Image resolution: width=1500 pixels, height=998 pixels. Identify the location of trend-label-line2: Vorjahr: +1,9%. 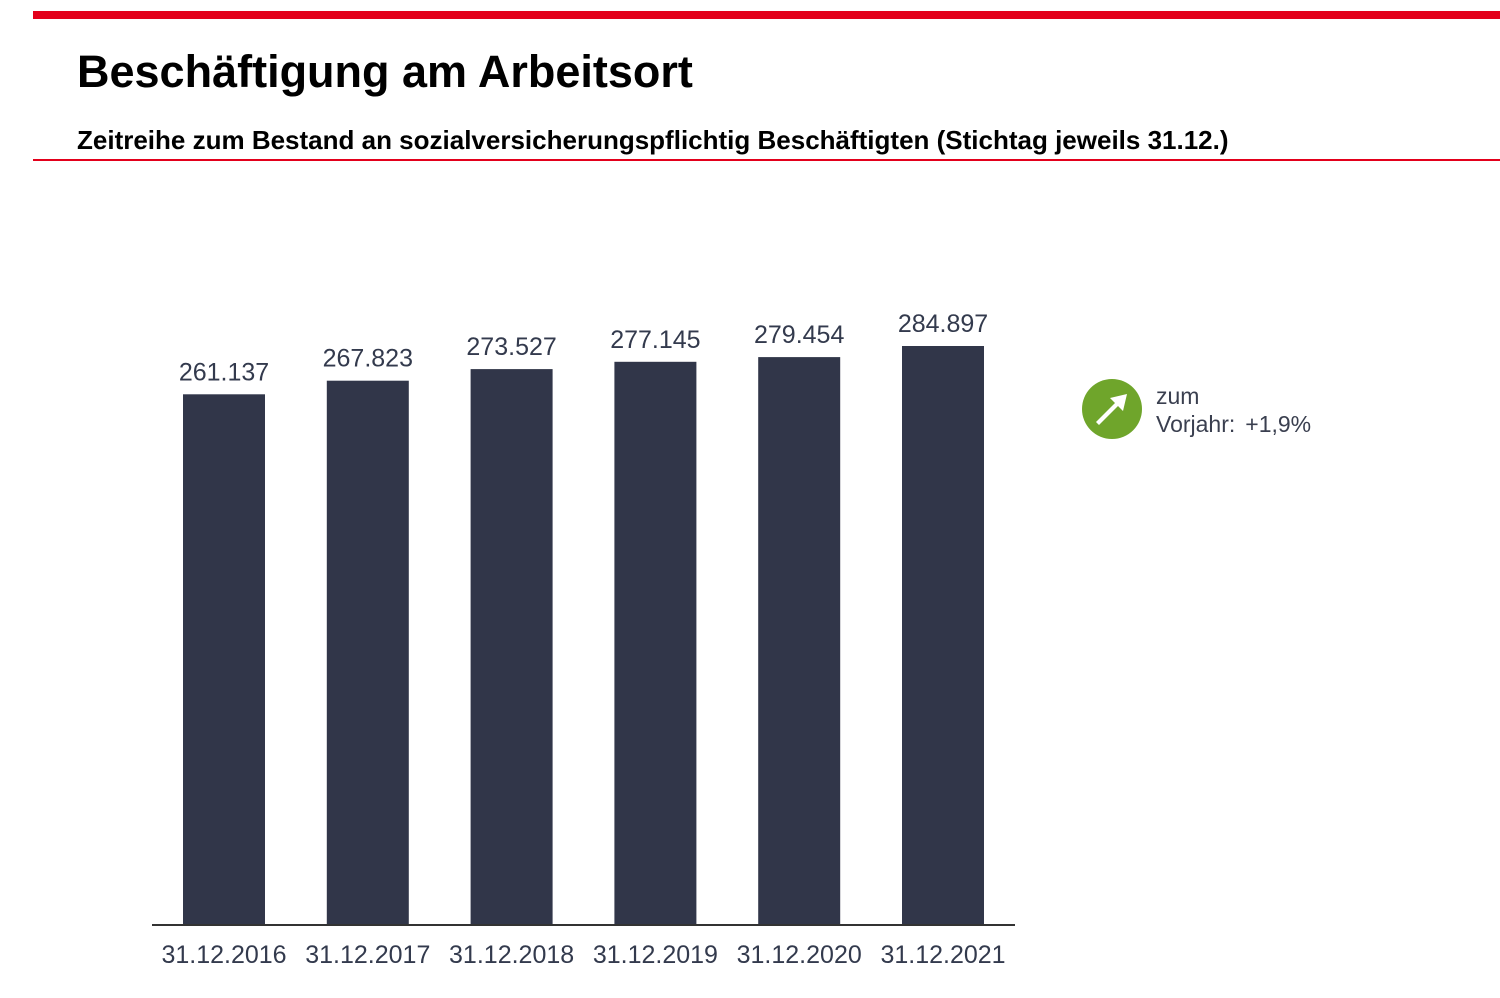
(1233, 424).